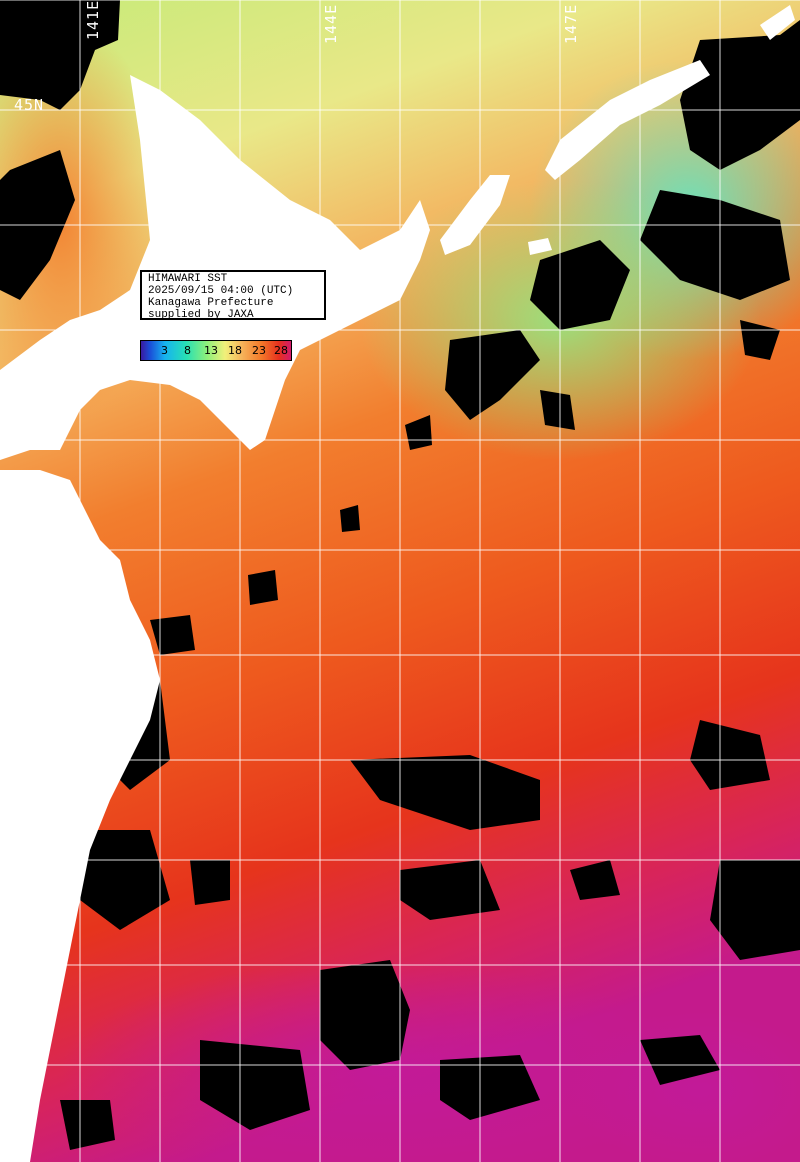 The height and width of the screenshot is (1162, 800). Describe the element at coordinates (164, 350) in the screenshot. I see `legend-tick: 3` at that location.